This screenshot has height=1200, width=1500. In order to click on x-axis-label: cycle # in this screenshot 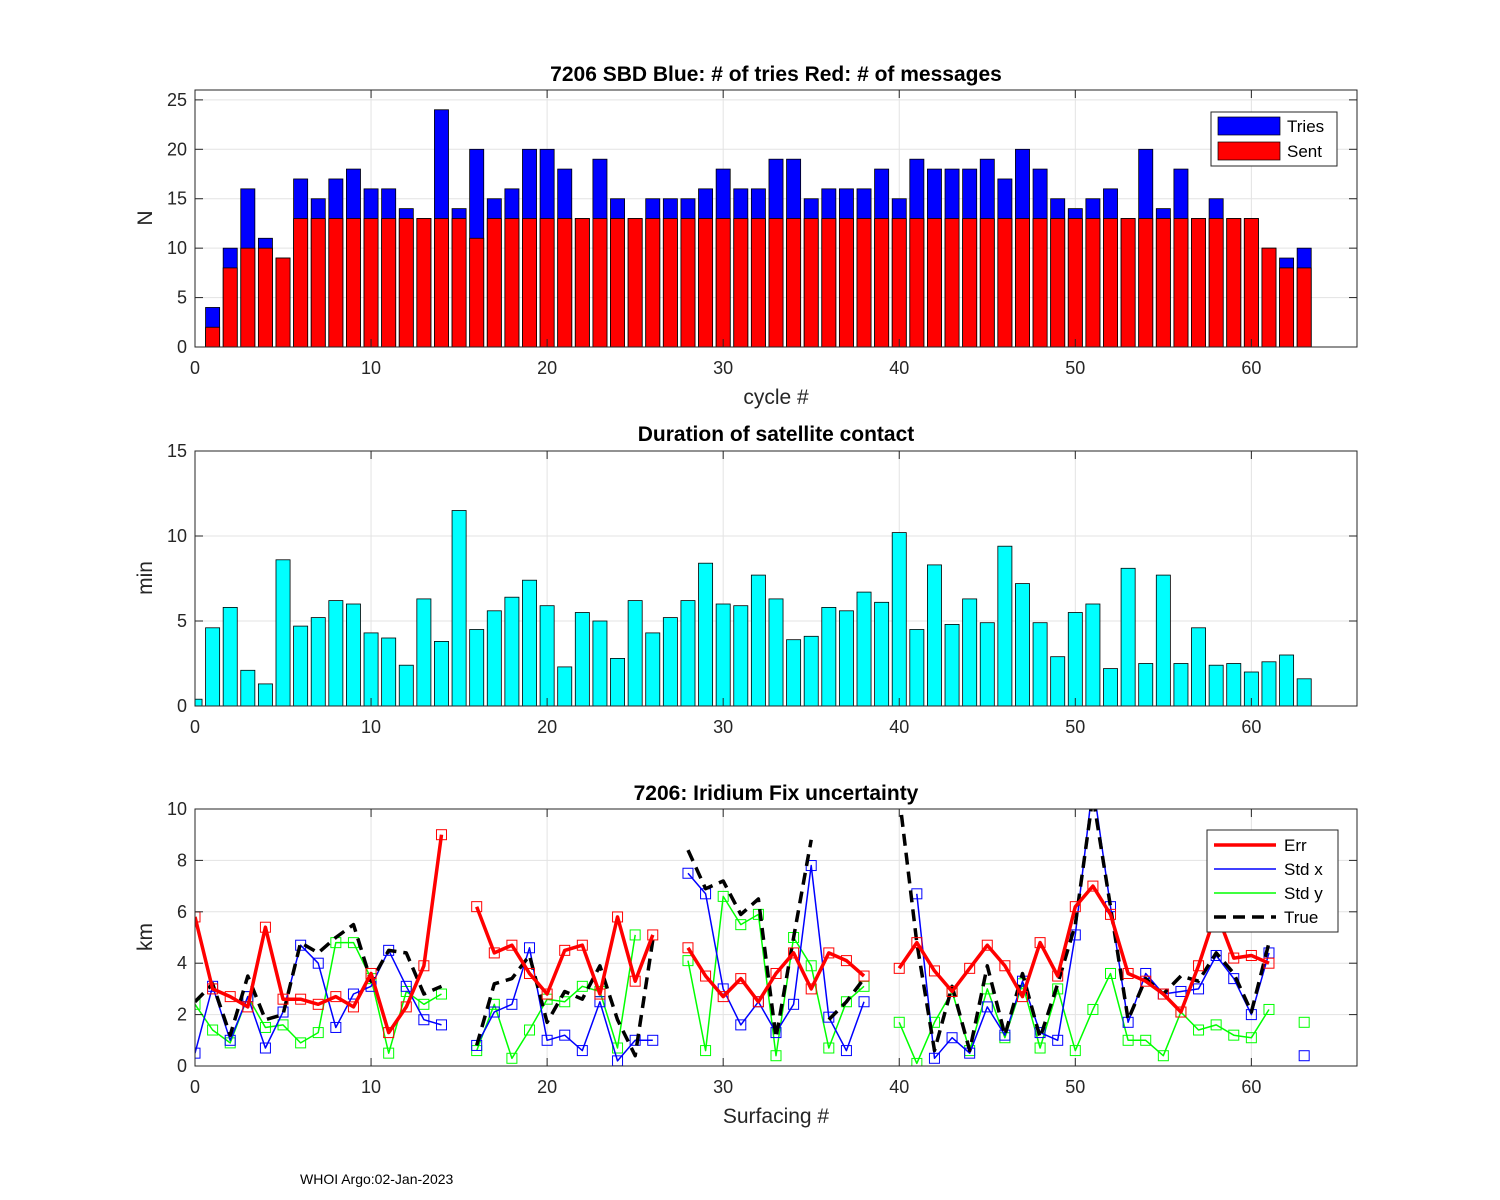, I will do `click(776, 397)`.